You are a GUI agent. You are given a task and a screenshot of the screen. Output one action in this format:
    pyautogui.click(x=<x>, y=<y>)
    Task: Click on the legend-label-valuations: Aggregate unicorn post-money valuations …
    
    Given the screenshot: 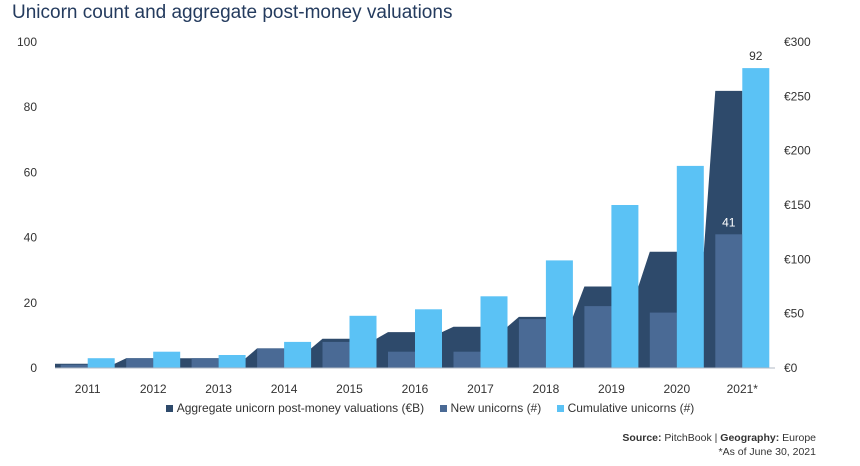 What is the action you would take?
    pyautogui.click(x=300, y=408)
    